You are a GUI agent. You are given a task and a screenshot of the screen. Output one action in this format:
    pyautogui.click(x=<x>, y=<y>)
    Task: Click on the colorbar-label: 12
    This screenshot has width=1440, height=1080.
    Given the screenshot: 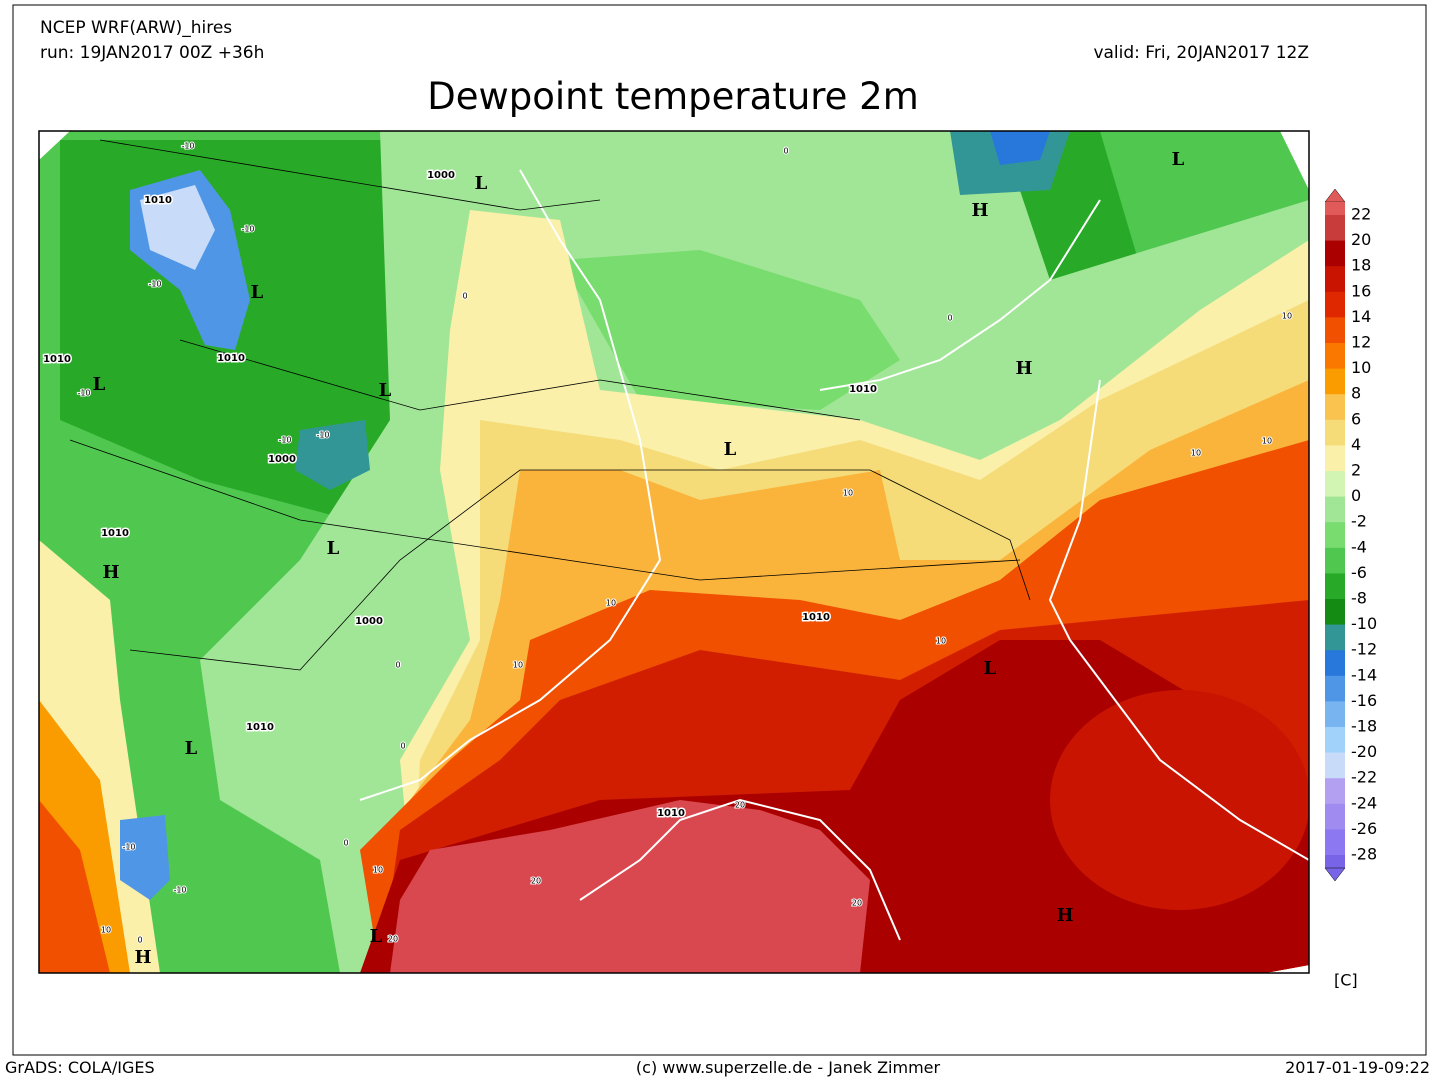 What is the action you would take?
    pyautogui.click(x=1361, y=342)
    